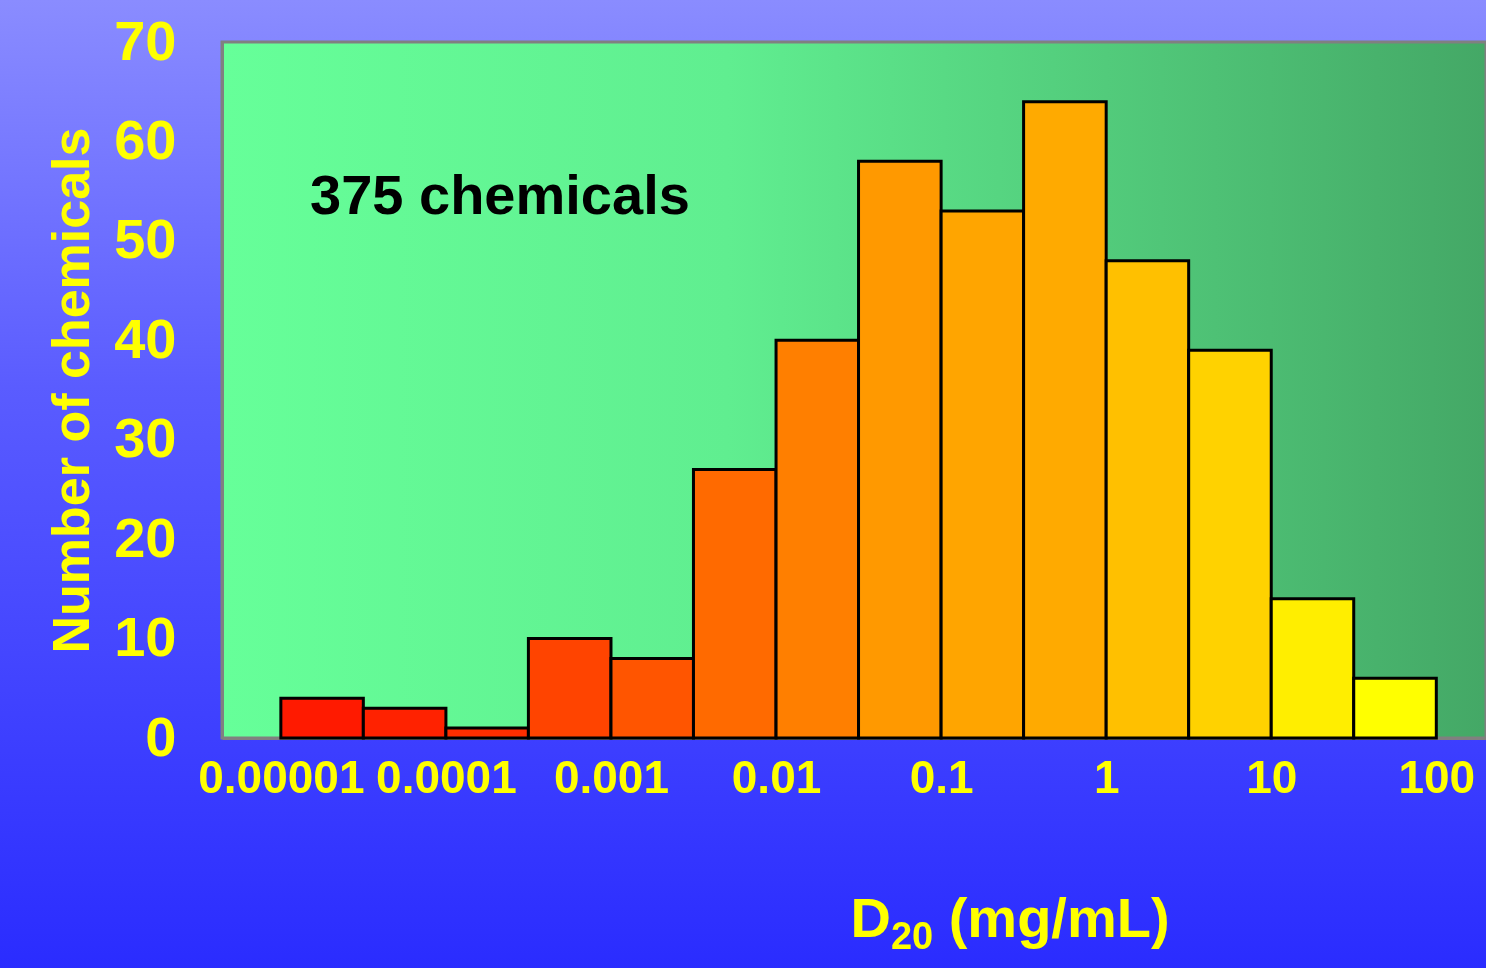 The height and width of the screenshot is (968, 1486). What do you see at coordinates (145, 139) in the screenshot?
I see `y-tick-label: 60` at bounding box center [145, 139].